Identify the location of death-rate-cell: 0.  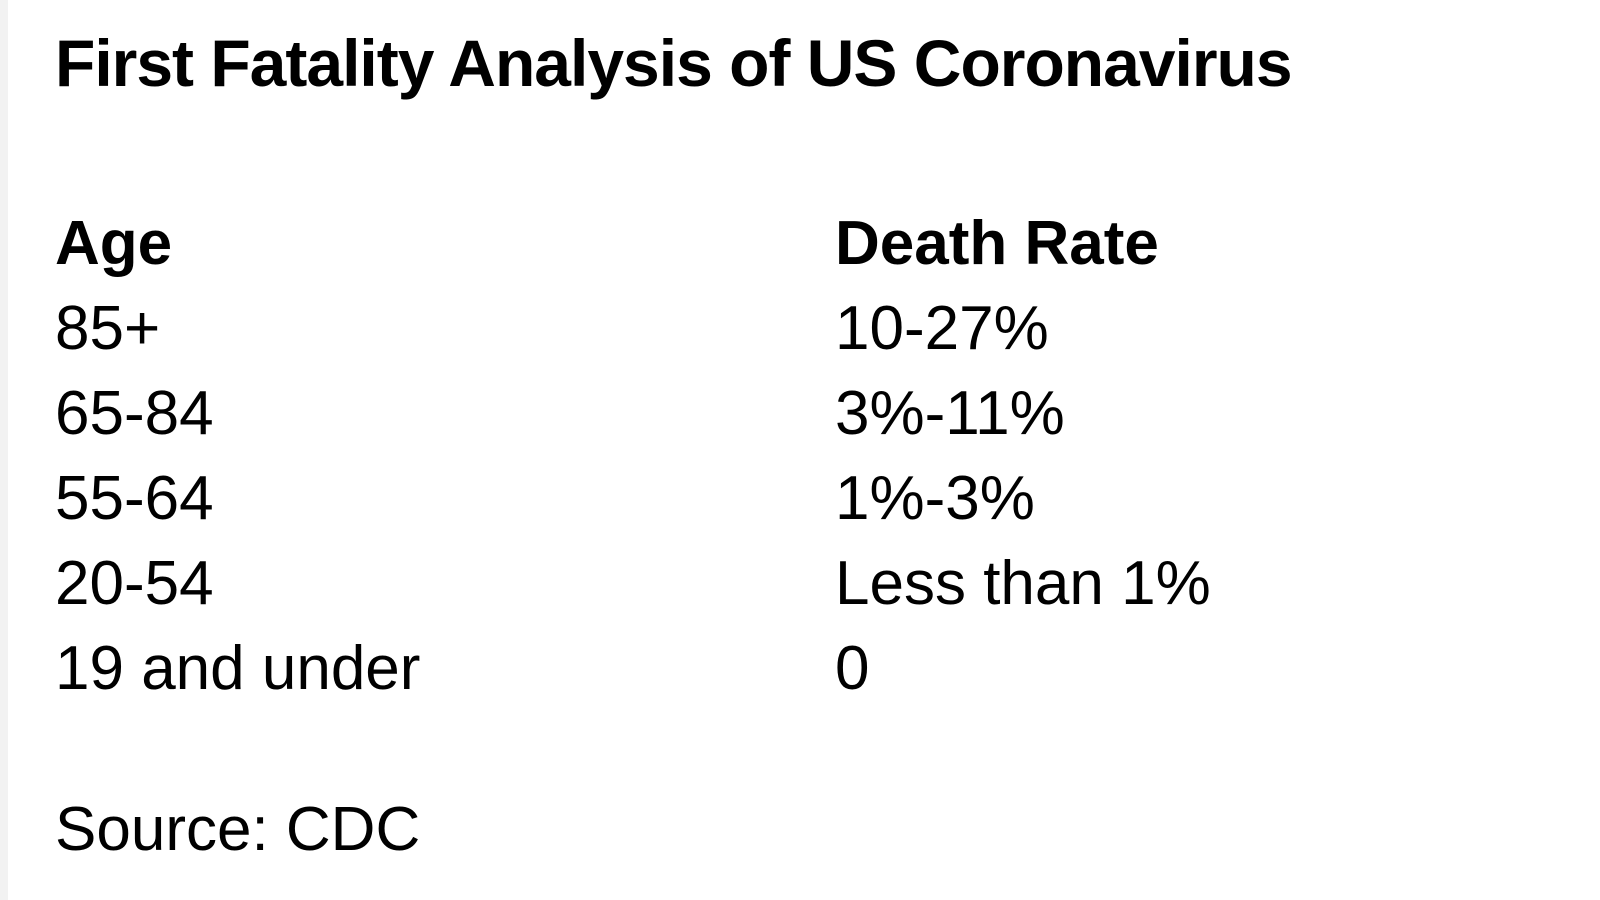
(852, 668).